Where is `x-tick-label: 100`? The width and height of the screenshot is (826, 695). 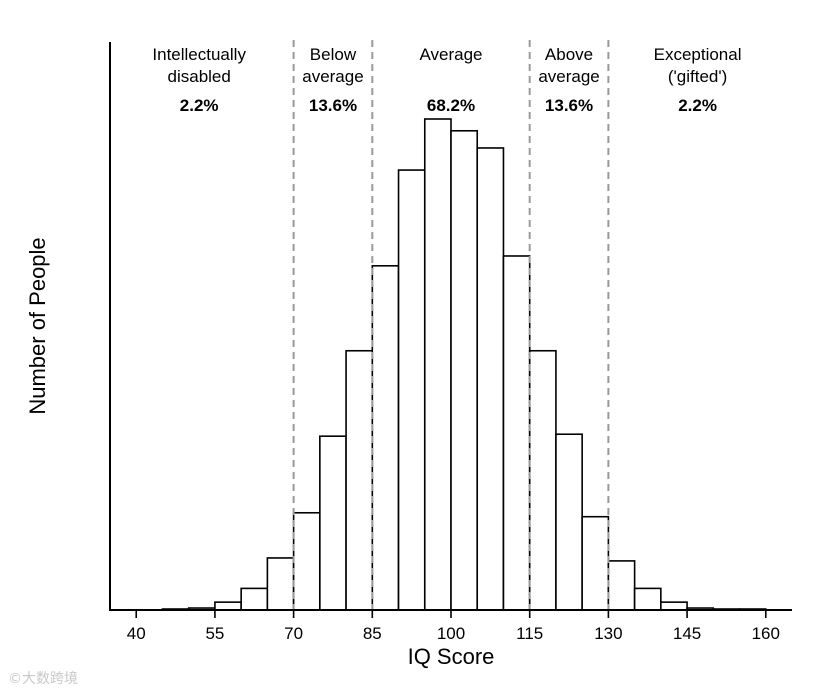
x-tick-label: 100 is located at coordinates (451, 633).